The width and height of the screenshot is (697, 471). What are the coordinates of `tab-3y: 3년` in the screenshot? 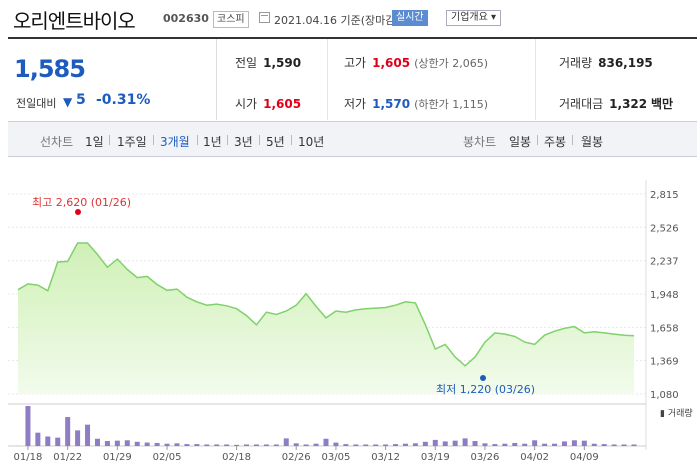 It's located at (243, 142).